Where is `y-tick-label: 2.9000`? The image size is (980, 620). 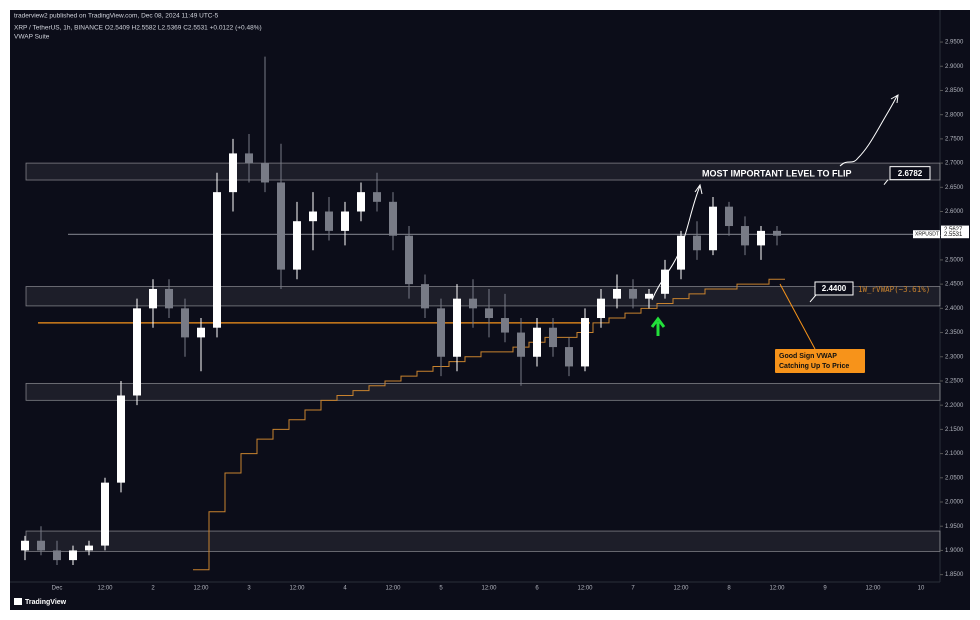 y-tick-label: 2.9000 is located at coordinates (954, 67).